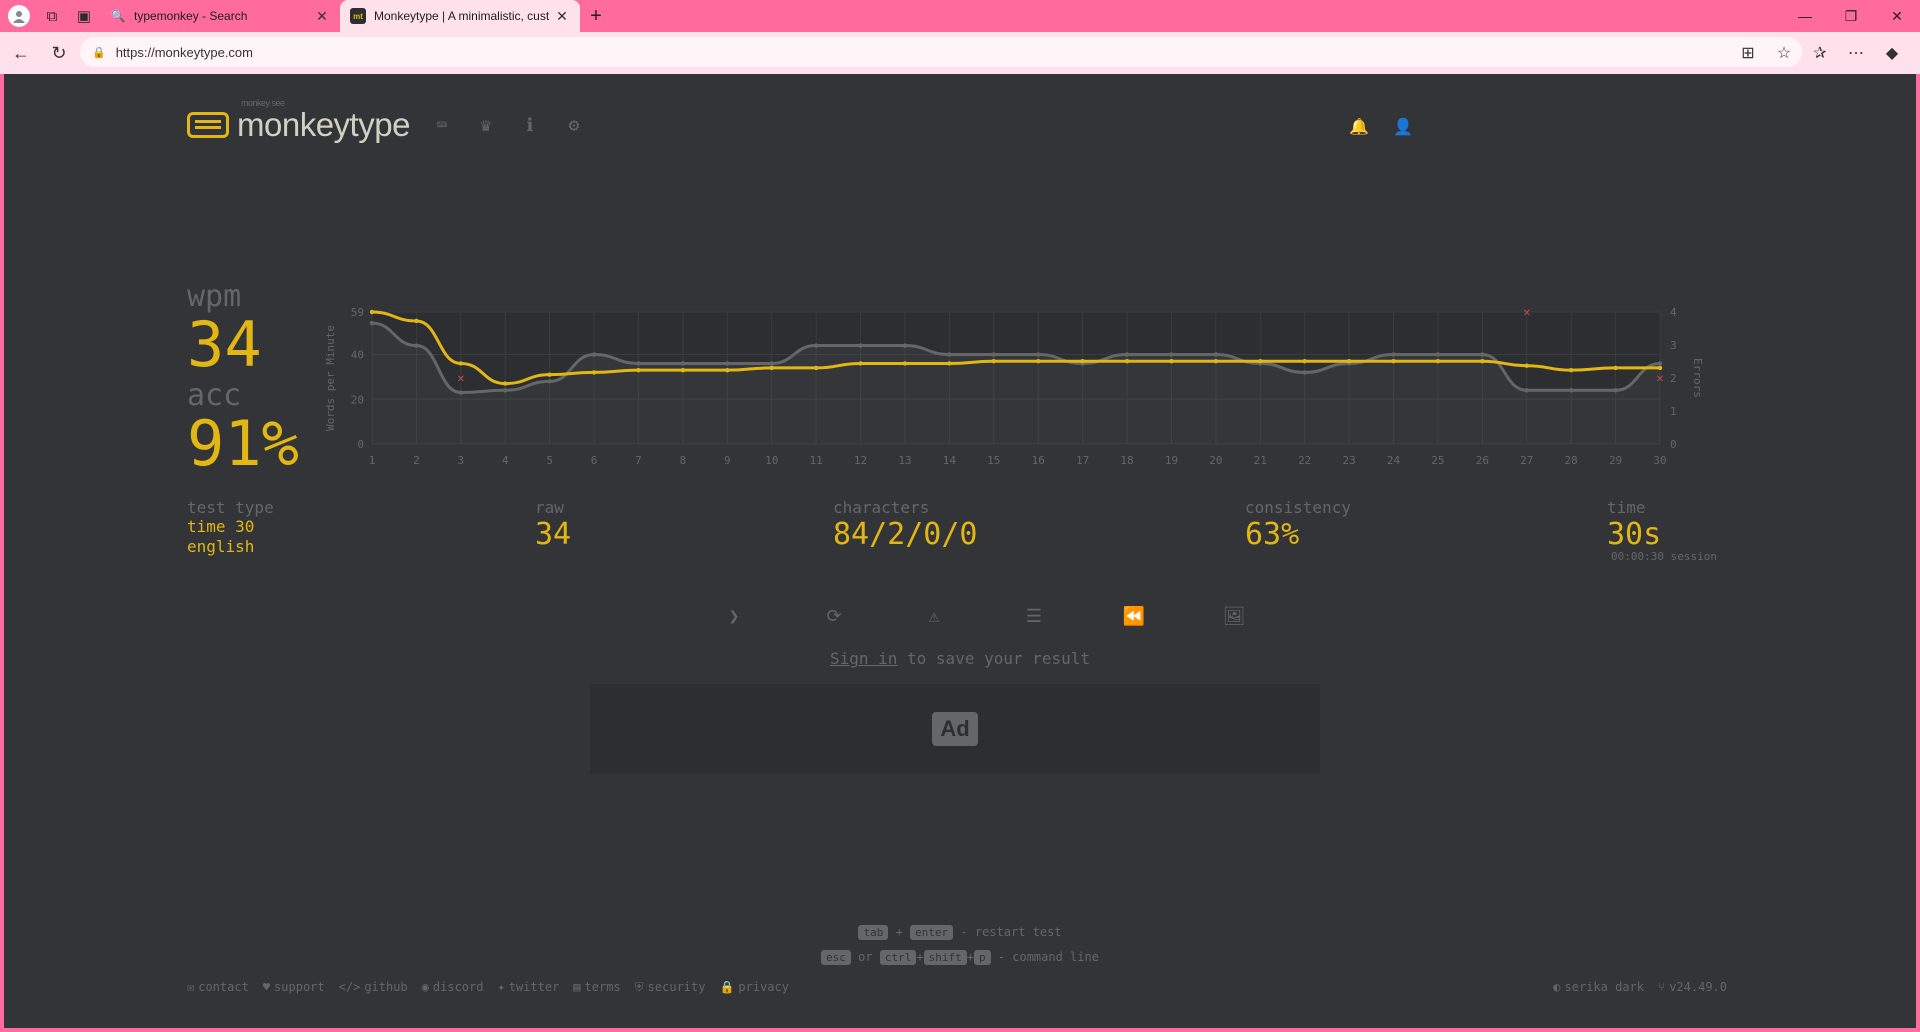 The width and height of the screenshot is (1920, 1032). What do you see at coordinates (184, 52) in the screenshot?
I see `url-text: https://monkeytype.com` at bounding box center [184, 52].